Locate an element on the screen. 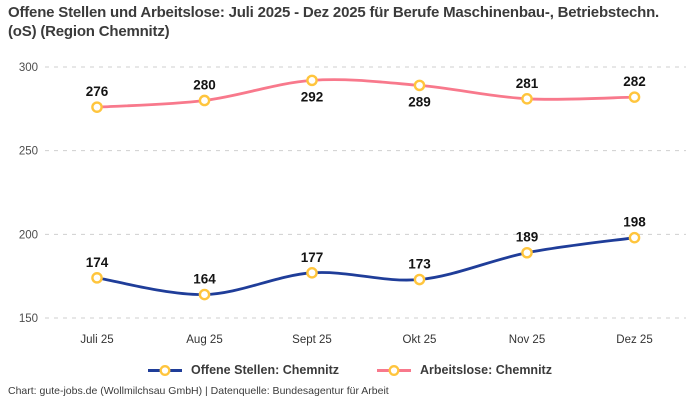  data-point-label: 280 is located at coordinates (204, 84).